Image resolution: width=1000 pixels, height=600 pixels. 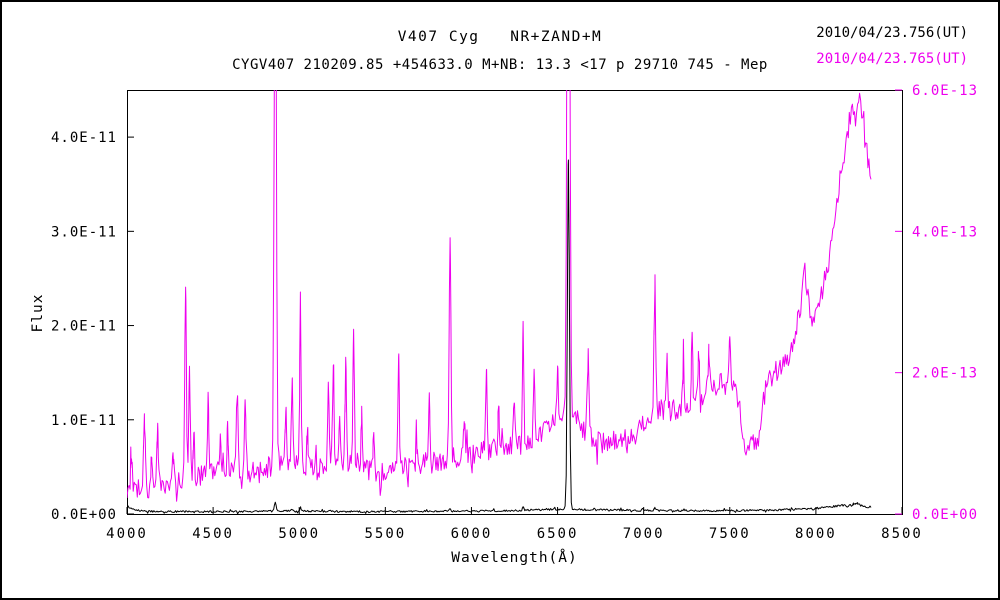 What do you see at coordinates (644, 534) in the screenshot?
I see `x-tick-label: 7000` at bounding box center [644, 534].